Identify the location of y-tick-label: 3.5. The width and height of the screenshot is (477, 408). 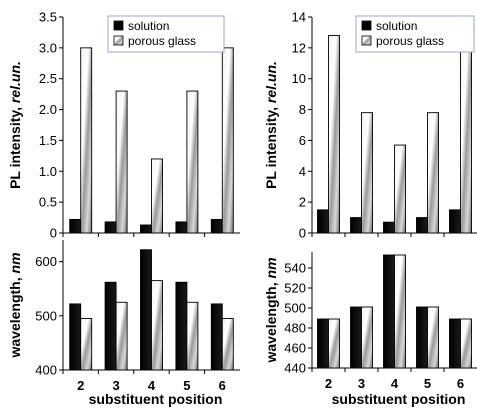
(48, 17).